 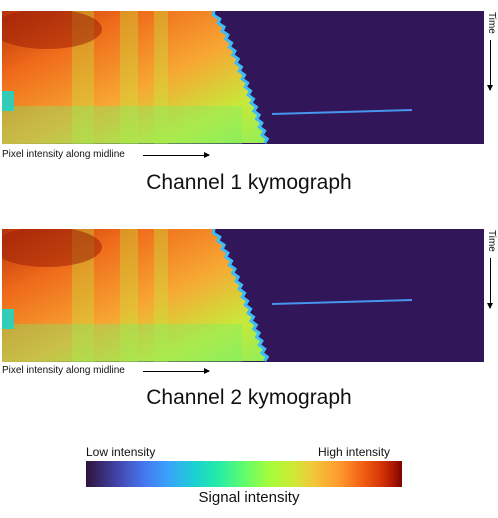 I want to click on colorbar-low-label: Low intensity, so click(x=121, y=452).